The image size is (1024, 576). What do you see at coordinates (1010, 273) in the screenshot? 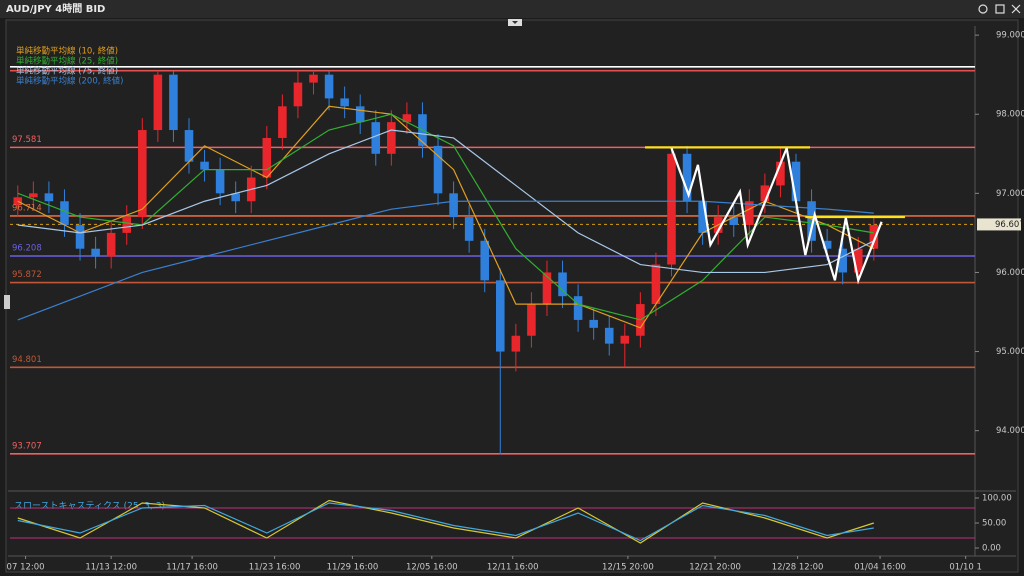
I see `y-tick-label: 96.000` at bounding box center [1010, 273].